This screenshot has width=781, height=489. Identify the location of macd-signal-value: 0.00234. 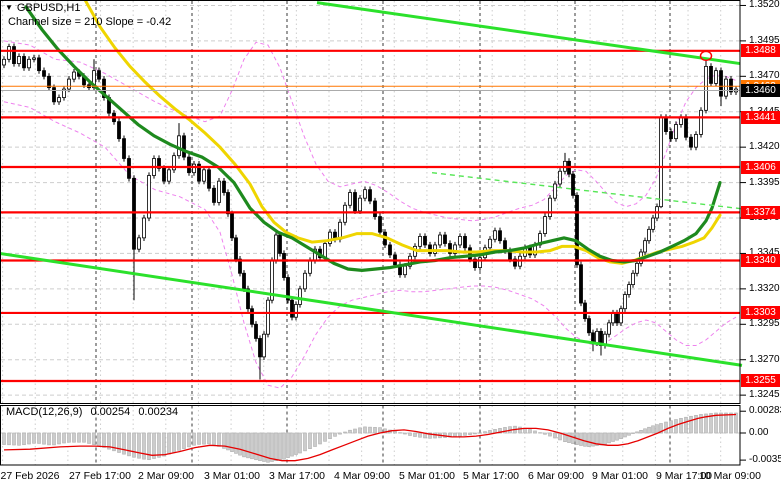
(158, 412).